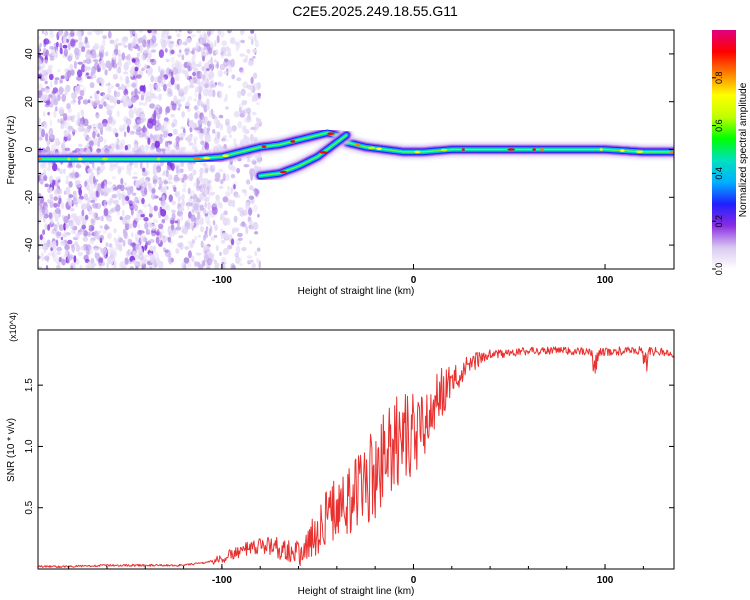 This screenshot has width=750, height=600. I want to click on bottom-x-tick-label: 0, so click(414, 580).